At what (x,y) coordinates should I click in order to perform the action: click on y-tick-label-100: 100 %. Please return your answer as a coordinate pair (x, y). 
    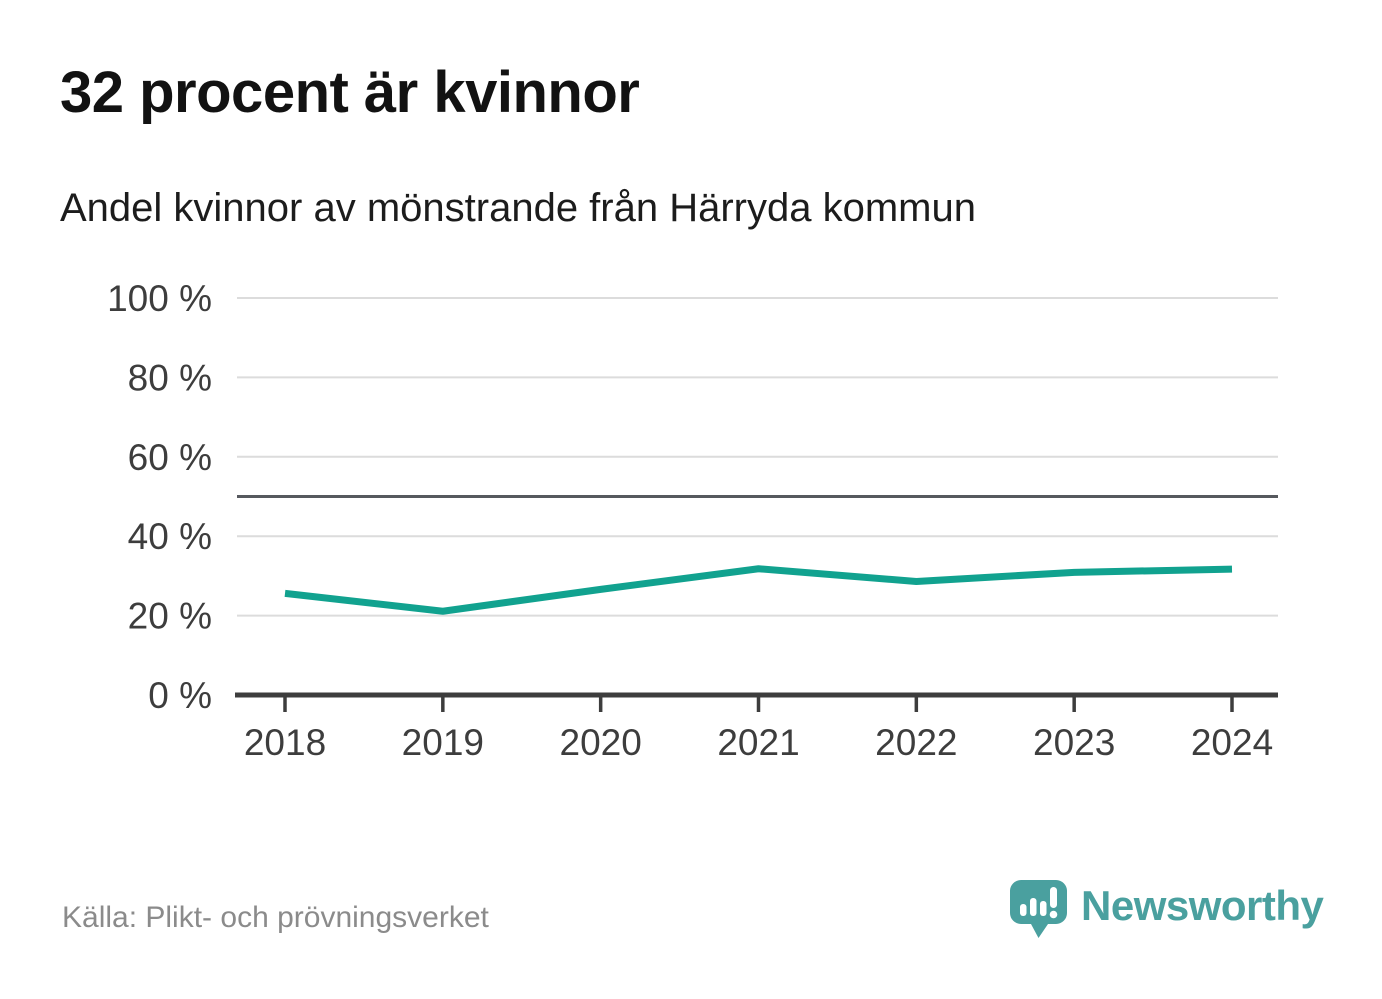
    Looking at the image, I should click on (159, 298).